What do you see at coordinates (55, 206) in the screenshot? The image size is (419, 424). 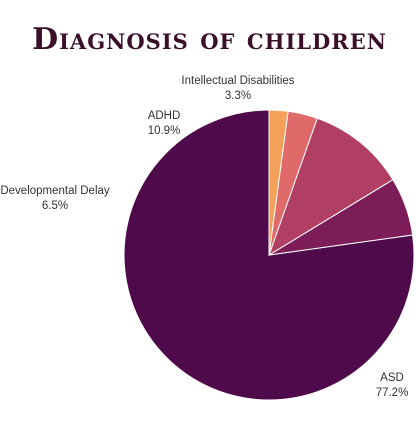 I see `slice-value-developmental-delay: 6.5%` at bounding box center [55, 206].